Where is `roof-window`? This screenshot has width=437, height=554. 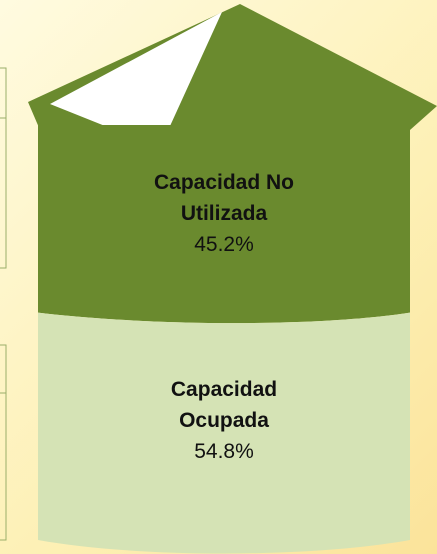 roof-window is located at coordinates (136, 80).